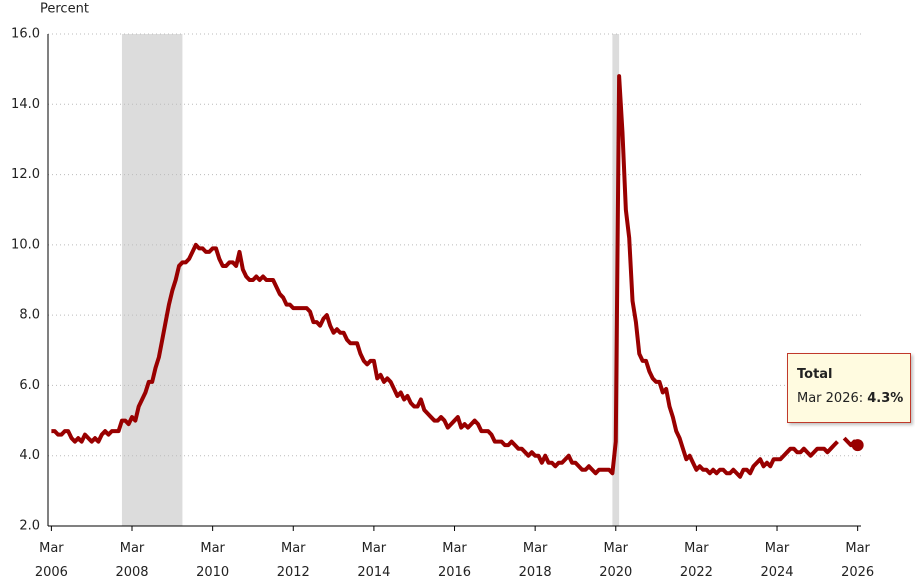  What do you see at coordinates (25, 244) in the screenshot?
I see `y-tick-label: 10.0` at bounding box center [25, 244].